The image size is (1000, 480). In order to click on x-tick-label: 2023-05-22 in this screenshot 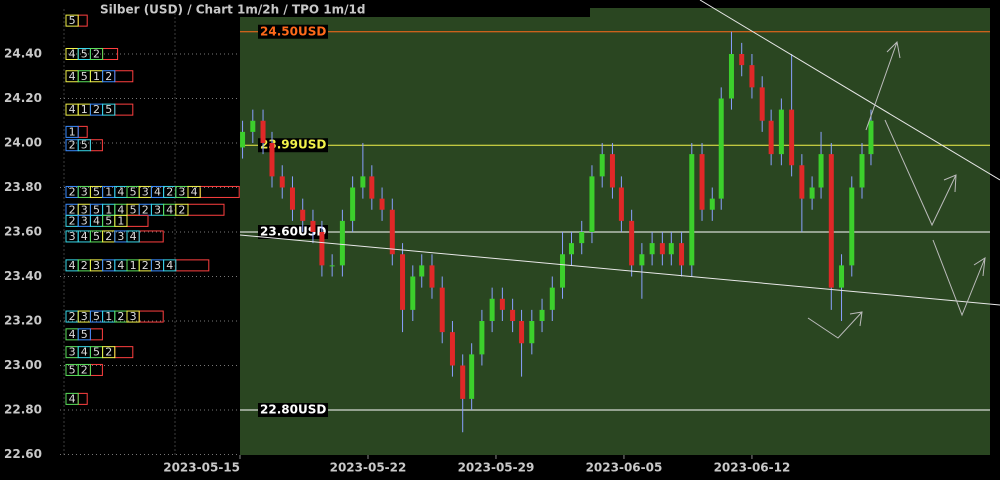, I will do `click(368, 468)`.